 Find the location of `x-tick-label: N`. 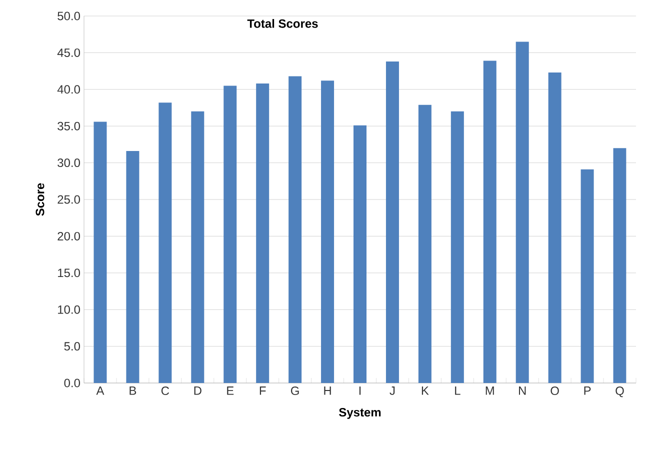

x-tick-label: N is located at coordinates (522, 390).